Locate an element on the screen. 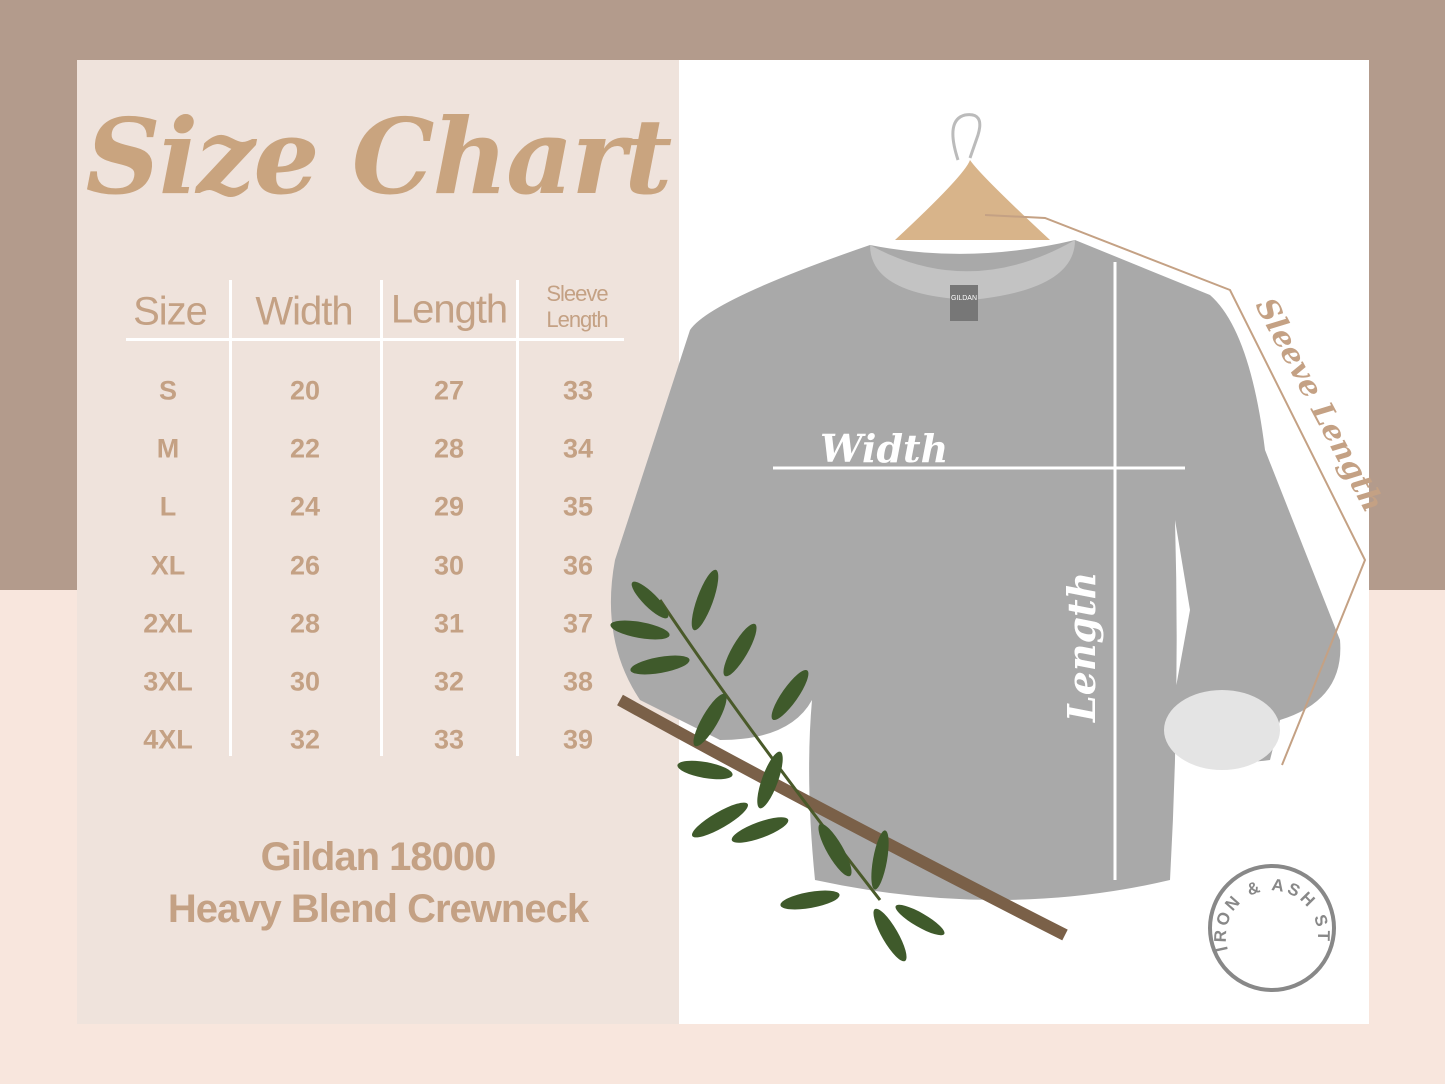 The height and width of the screenshot is (1084, 1445). measurement-cell: 37 is located at coordinates (578, 623).